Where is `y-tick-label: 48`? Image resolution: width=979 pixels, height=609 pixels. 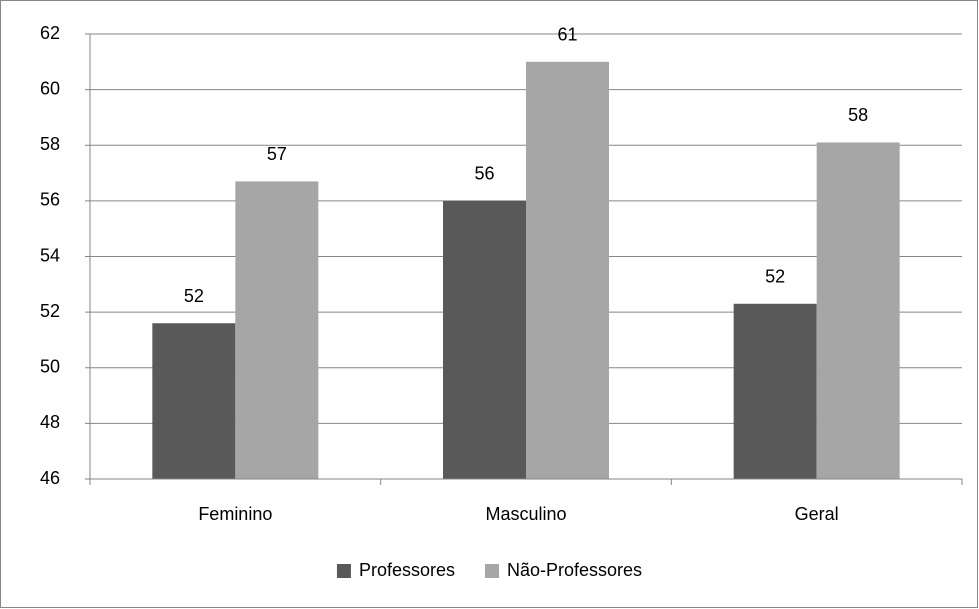
y-tick-label: 48 is located at coordinates (50, 422).